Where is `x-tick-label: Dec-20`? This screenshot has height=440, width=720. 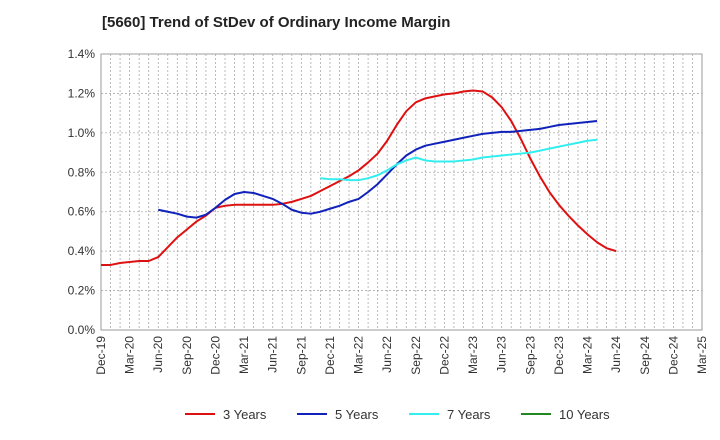 x-tick-label: Dec-20 is located at coordinates (215, 355).